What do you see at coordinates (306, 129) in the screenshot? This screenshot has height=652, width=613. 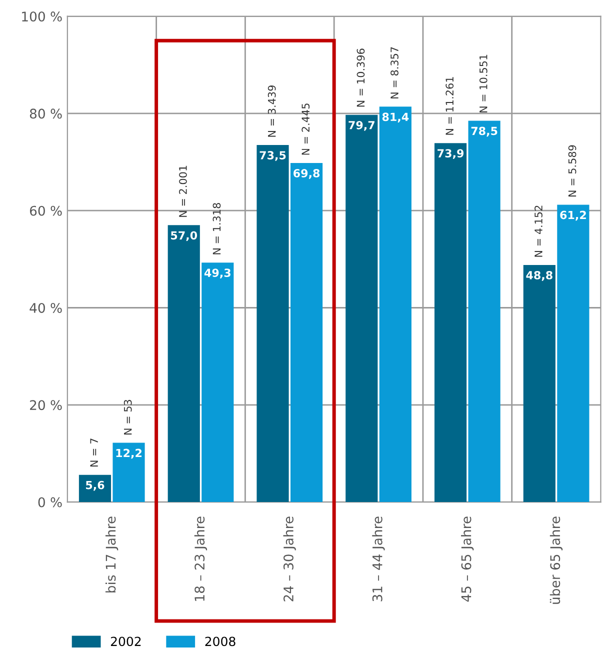 I see `annotation: N = 2.445` at bounding box center [306, 129].